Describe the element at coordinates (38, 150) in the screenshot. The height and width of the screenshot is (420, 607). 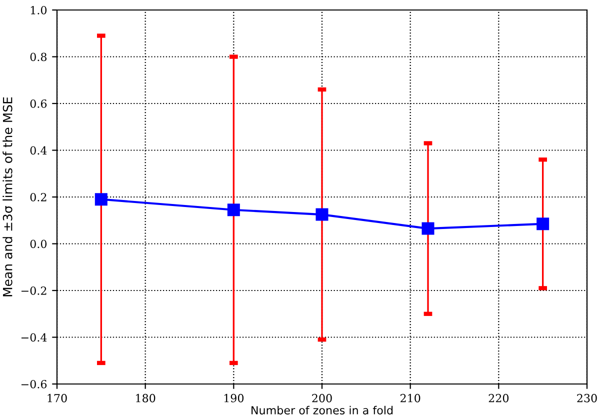
I see `y-tick-label: 0.4` at that location.